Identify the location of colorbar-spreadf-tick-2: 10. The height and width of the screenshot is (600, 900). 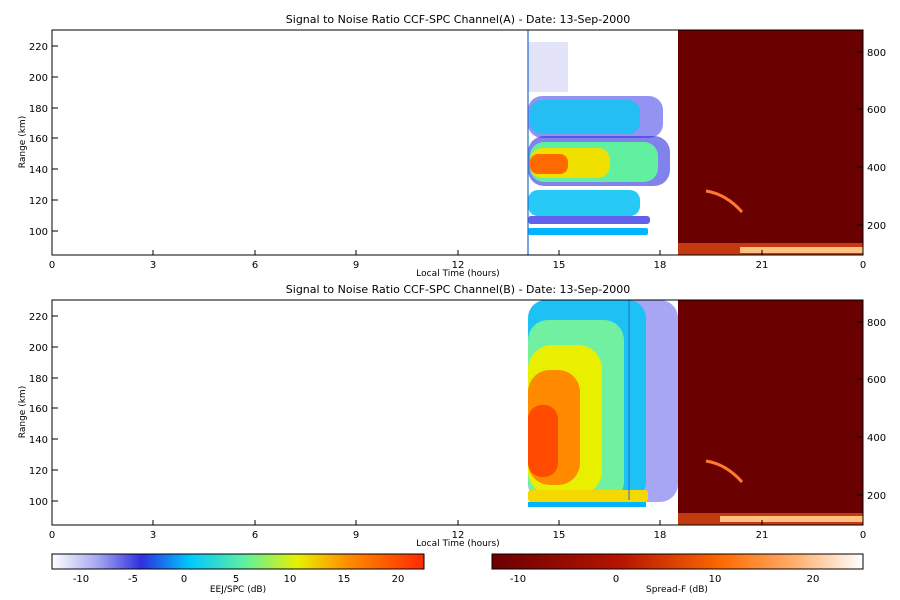
(715, 579).